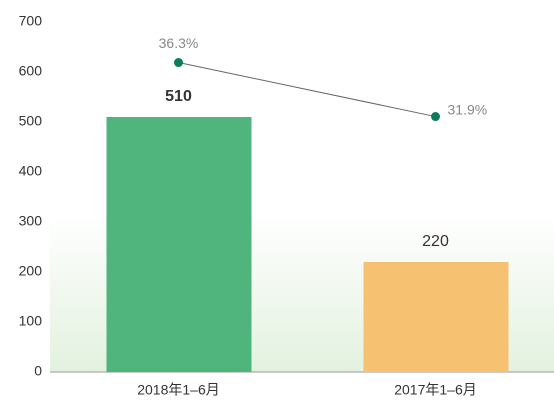  I want to click on value-label: 220, so click(435, 241).